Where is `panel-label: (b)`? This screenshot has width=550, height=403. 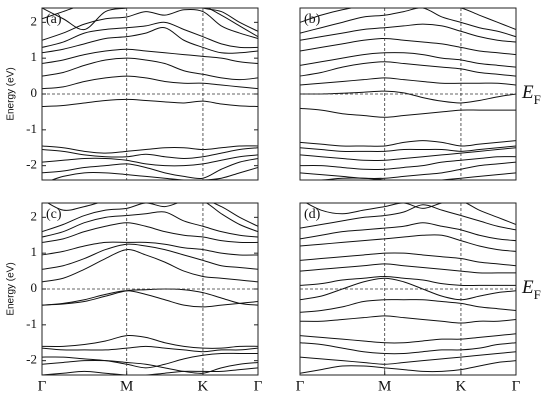
panel-label: (b) is located at coordinates (312, 19).